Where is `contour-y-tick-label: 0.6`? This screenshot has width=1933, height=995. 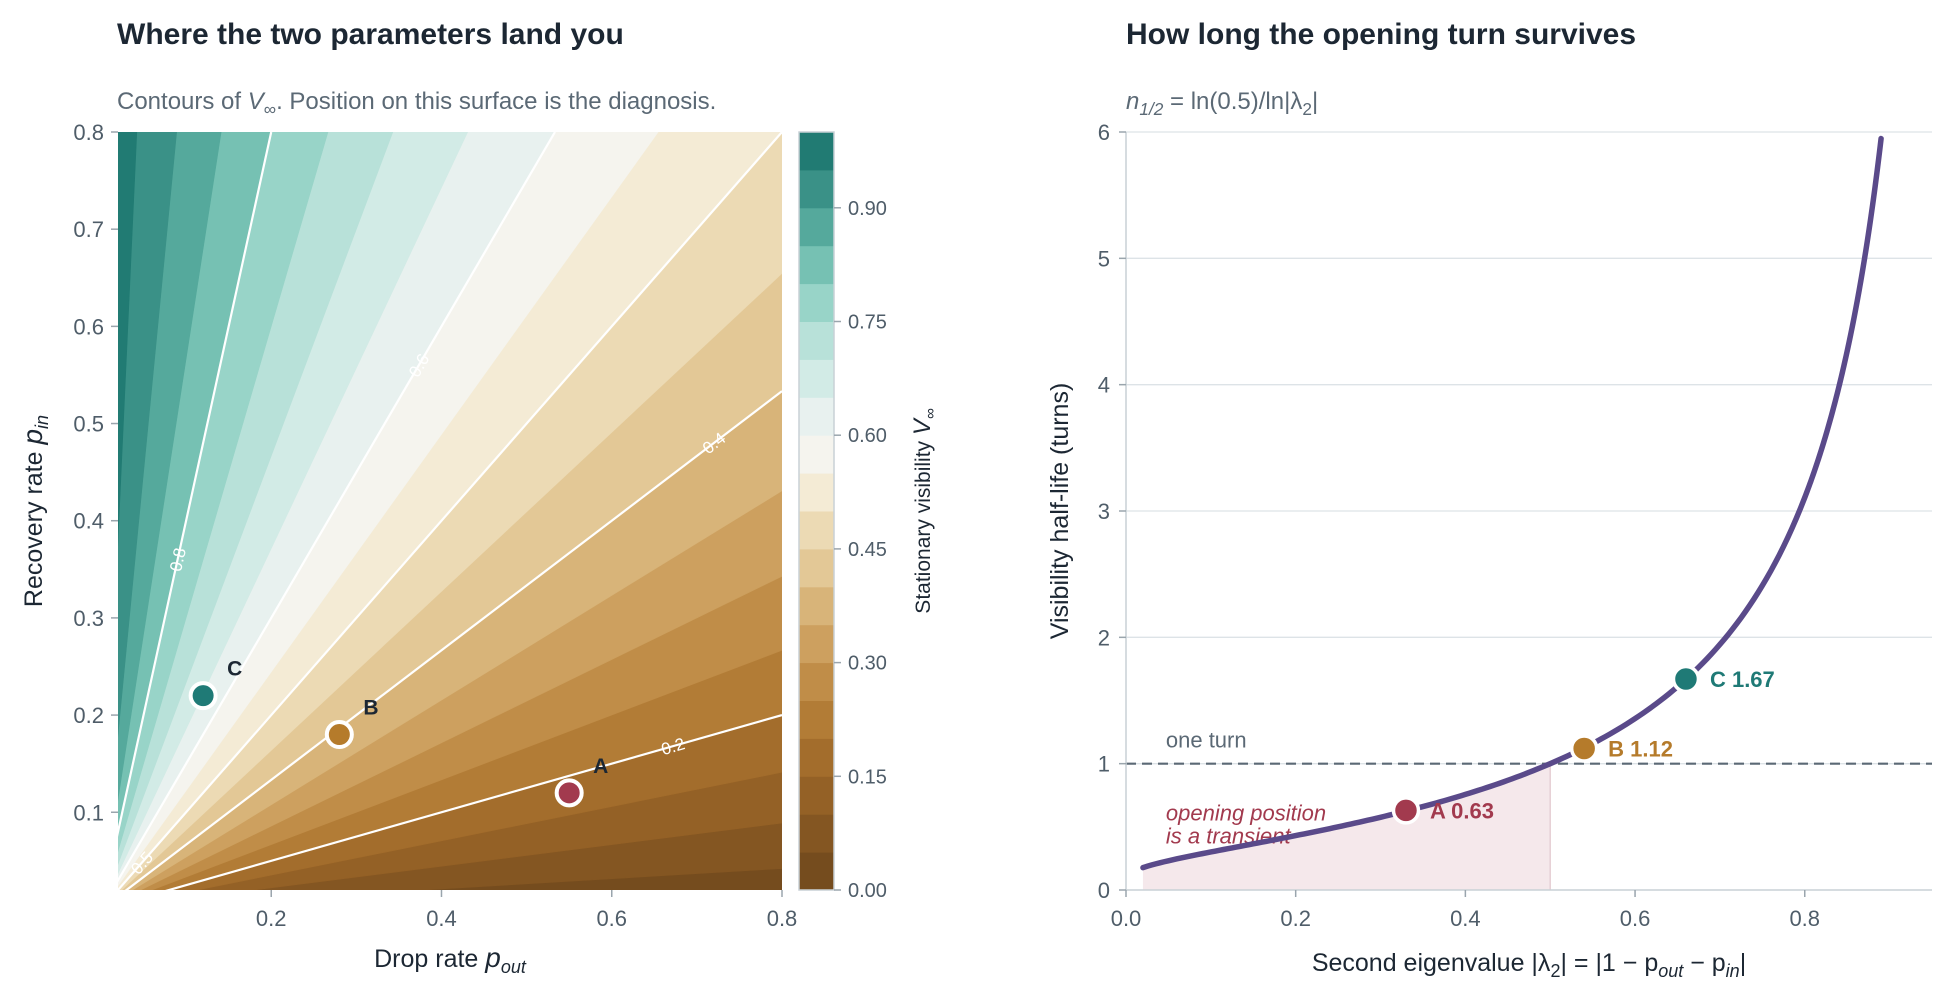
contour-y-tick-label: 0.6 is located at coordinates (88, 326).